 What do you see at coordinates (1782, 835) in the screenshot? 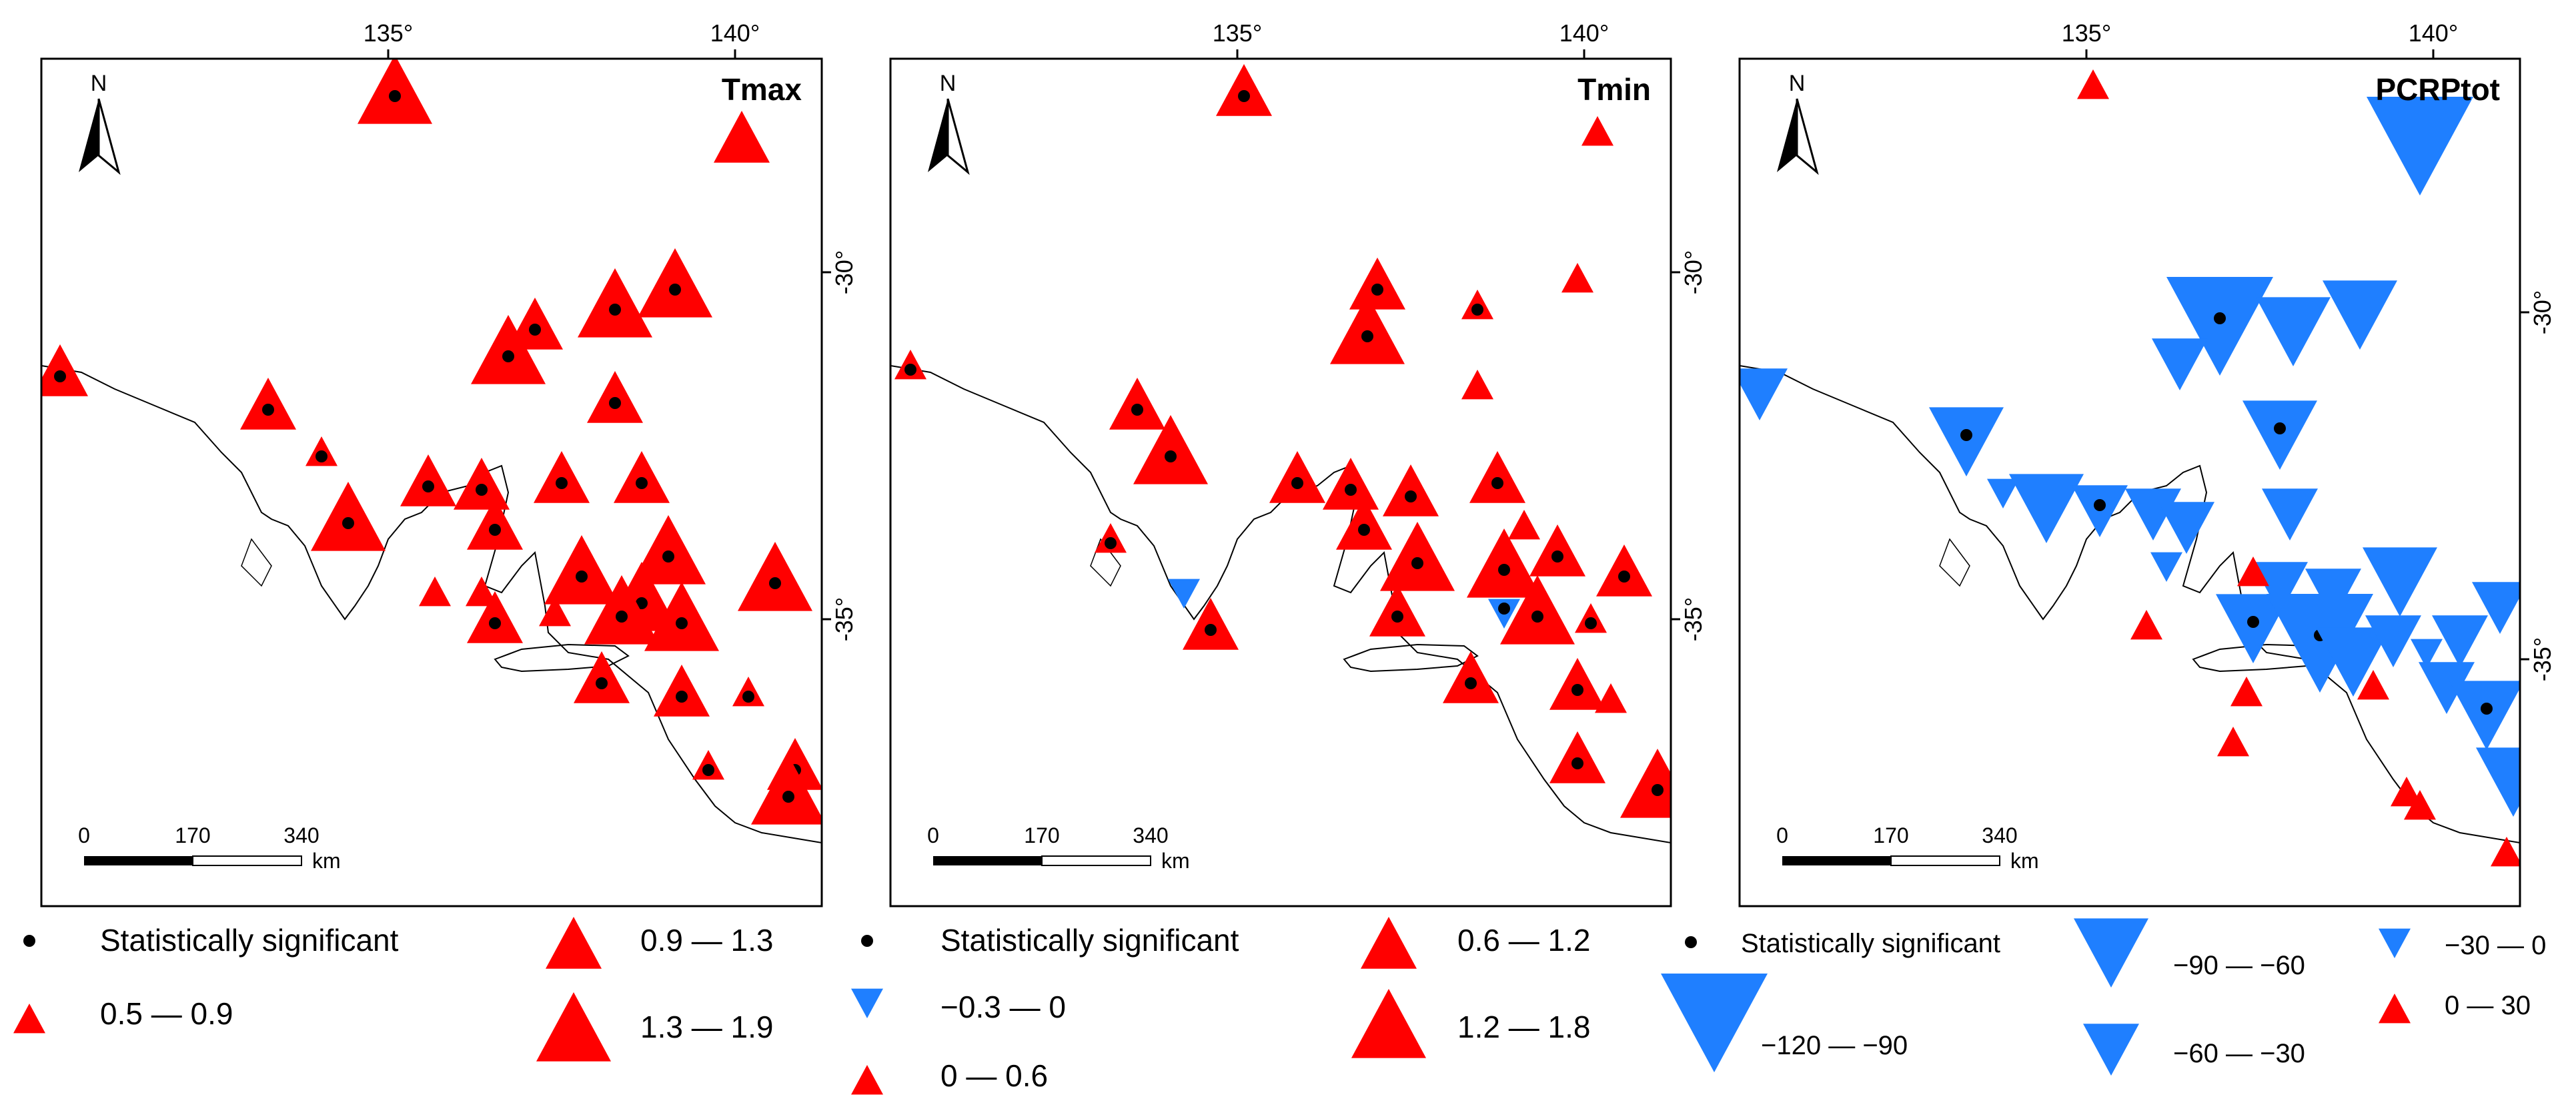
I see `scale-bar-label: 0` at bounding box center [1782, 835].